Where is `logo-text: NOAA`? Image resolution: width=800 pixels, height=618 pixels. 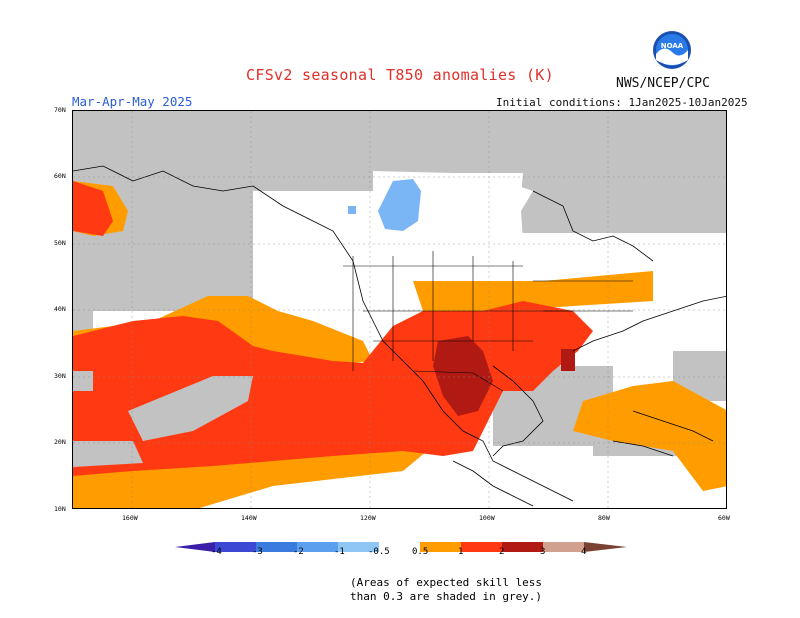 logo-text: NOAA is located at coordinates (672, 46).